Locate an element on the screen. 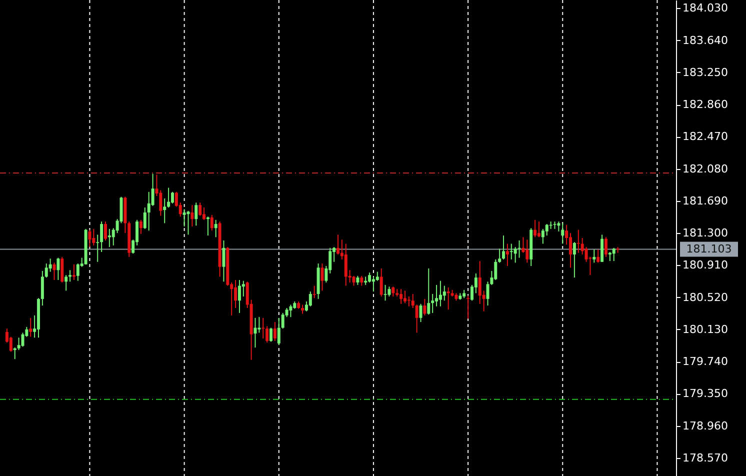  y-tick-label: 183.250 is located at coordinates (705, 72).